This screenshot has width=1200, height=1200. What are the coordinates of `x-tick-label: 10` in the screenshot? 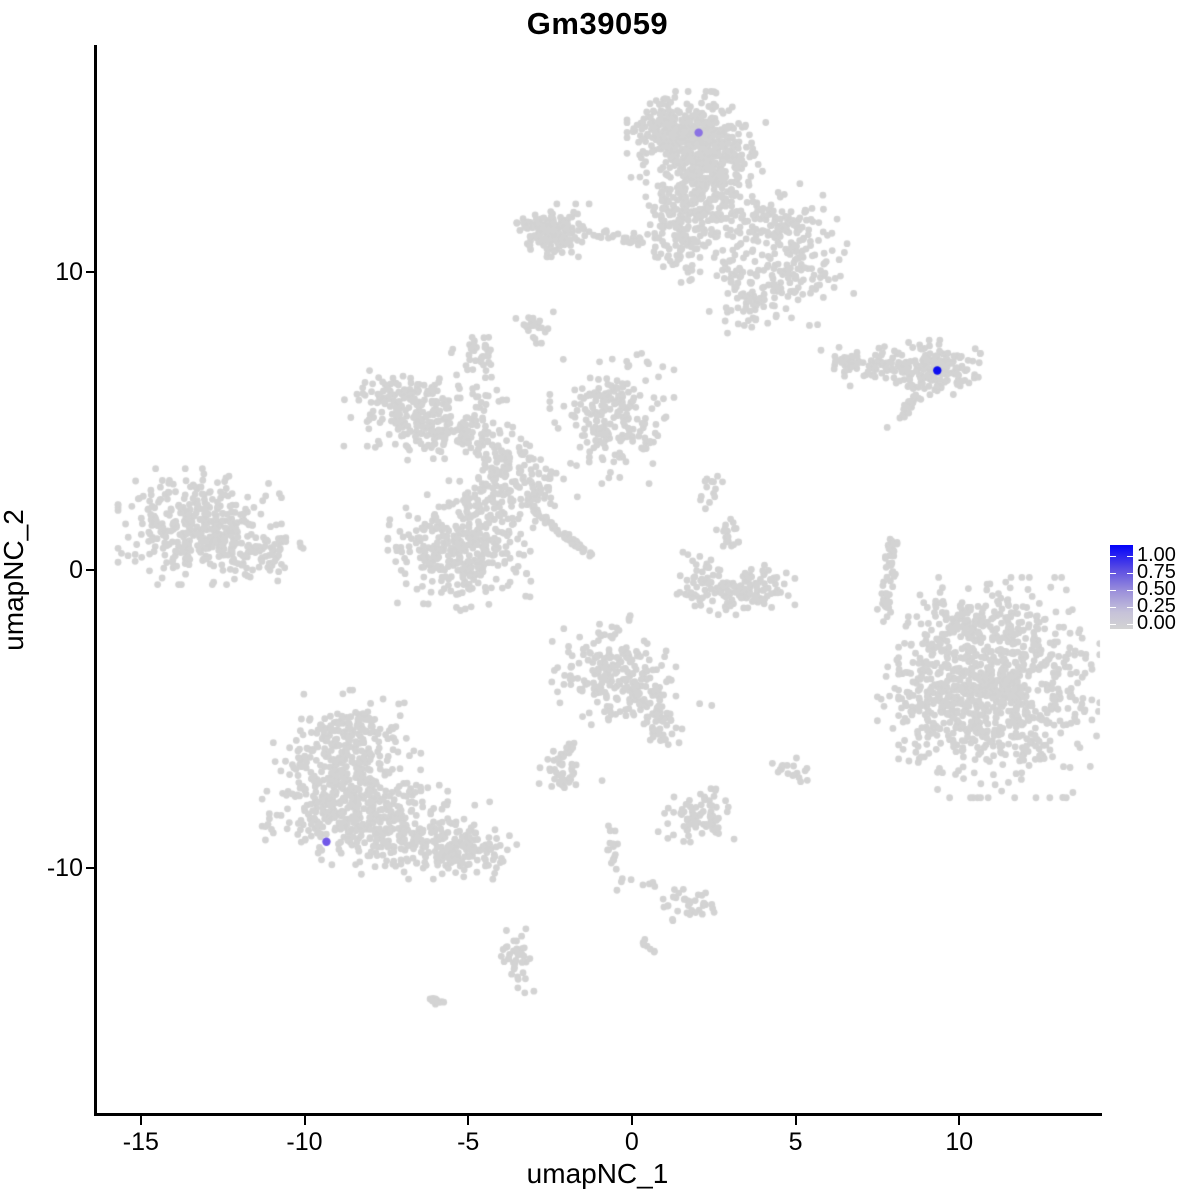 It's located at (959, 1142).